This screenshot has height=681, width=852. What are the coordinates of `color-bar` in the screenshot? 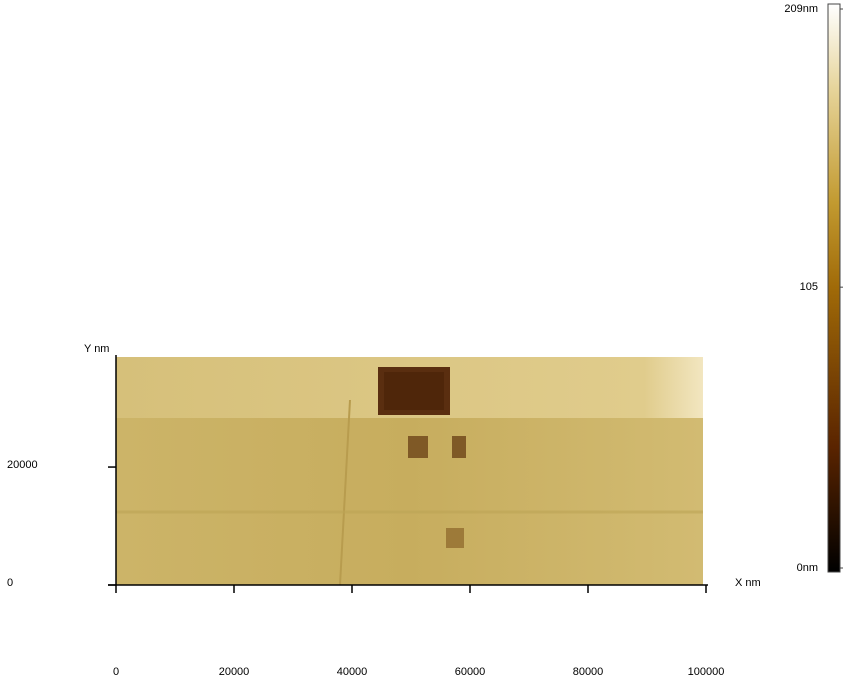 It's located at (834, 288).